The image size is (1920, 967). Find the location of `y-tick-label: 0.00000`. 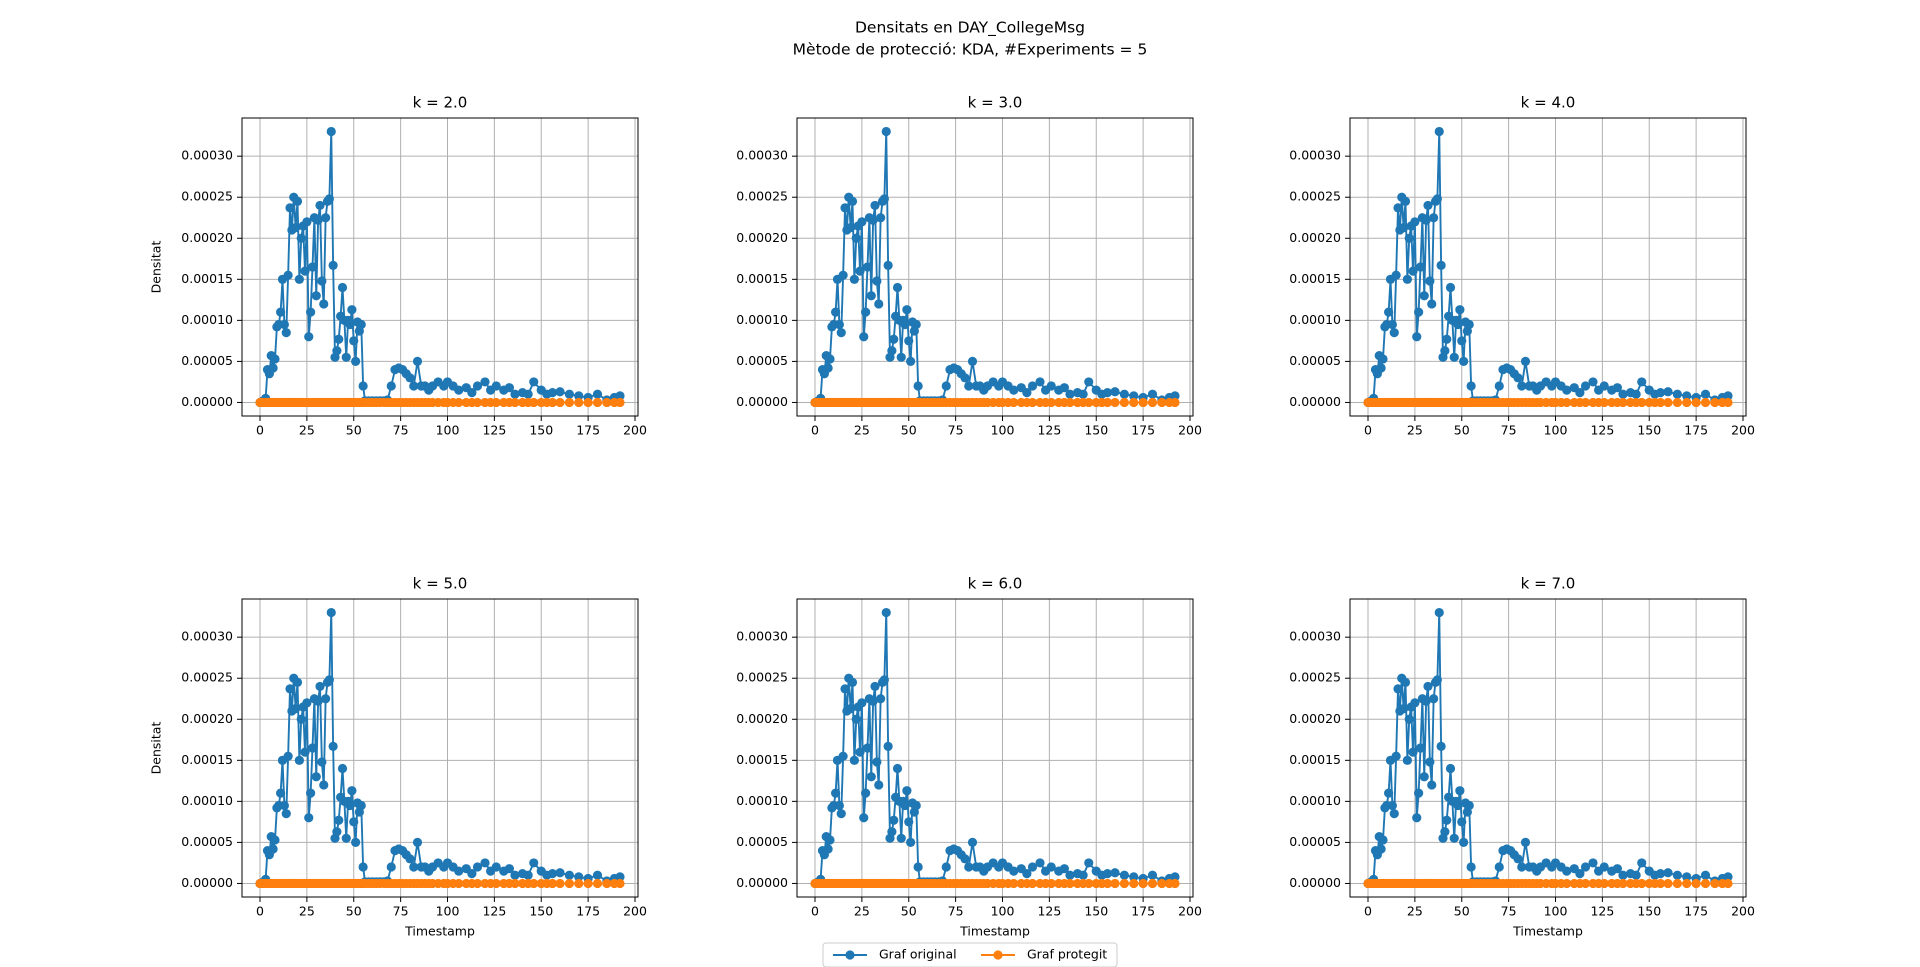

y-tick-label: 0.00000 is located at coordinates (207, 882).